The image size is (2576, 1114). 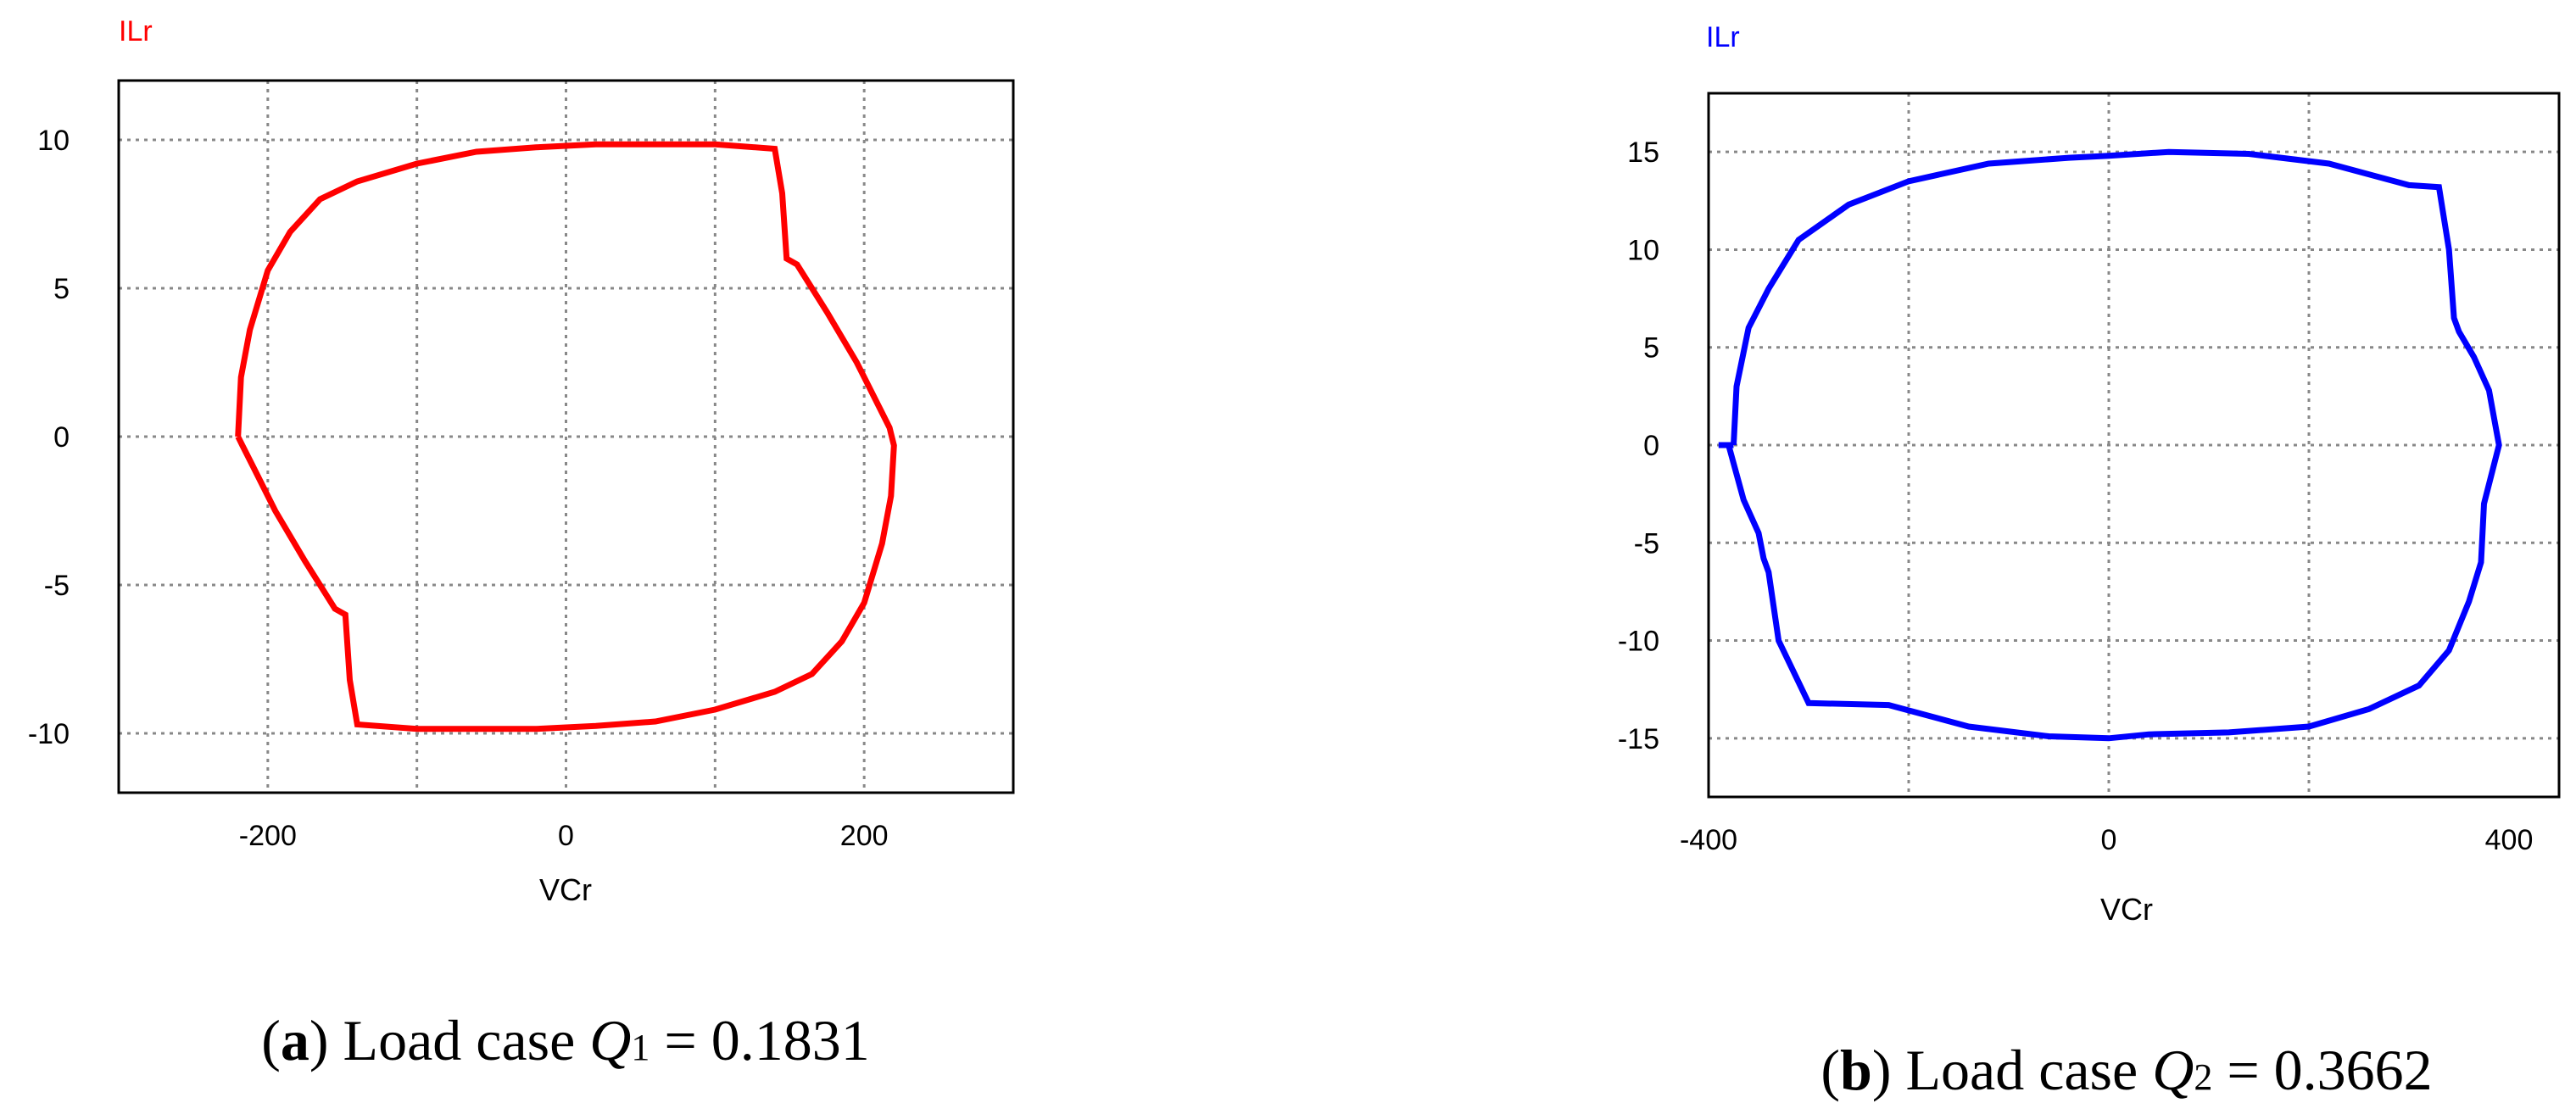 I want to click on chart-a-caption-eq: =, so click(x=680, y=1040).